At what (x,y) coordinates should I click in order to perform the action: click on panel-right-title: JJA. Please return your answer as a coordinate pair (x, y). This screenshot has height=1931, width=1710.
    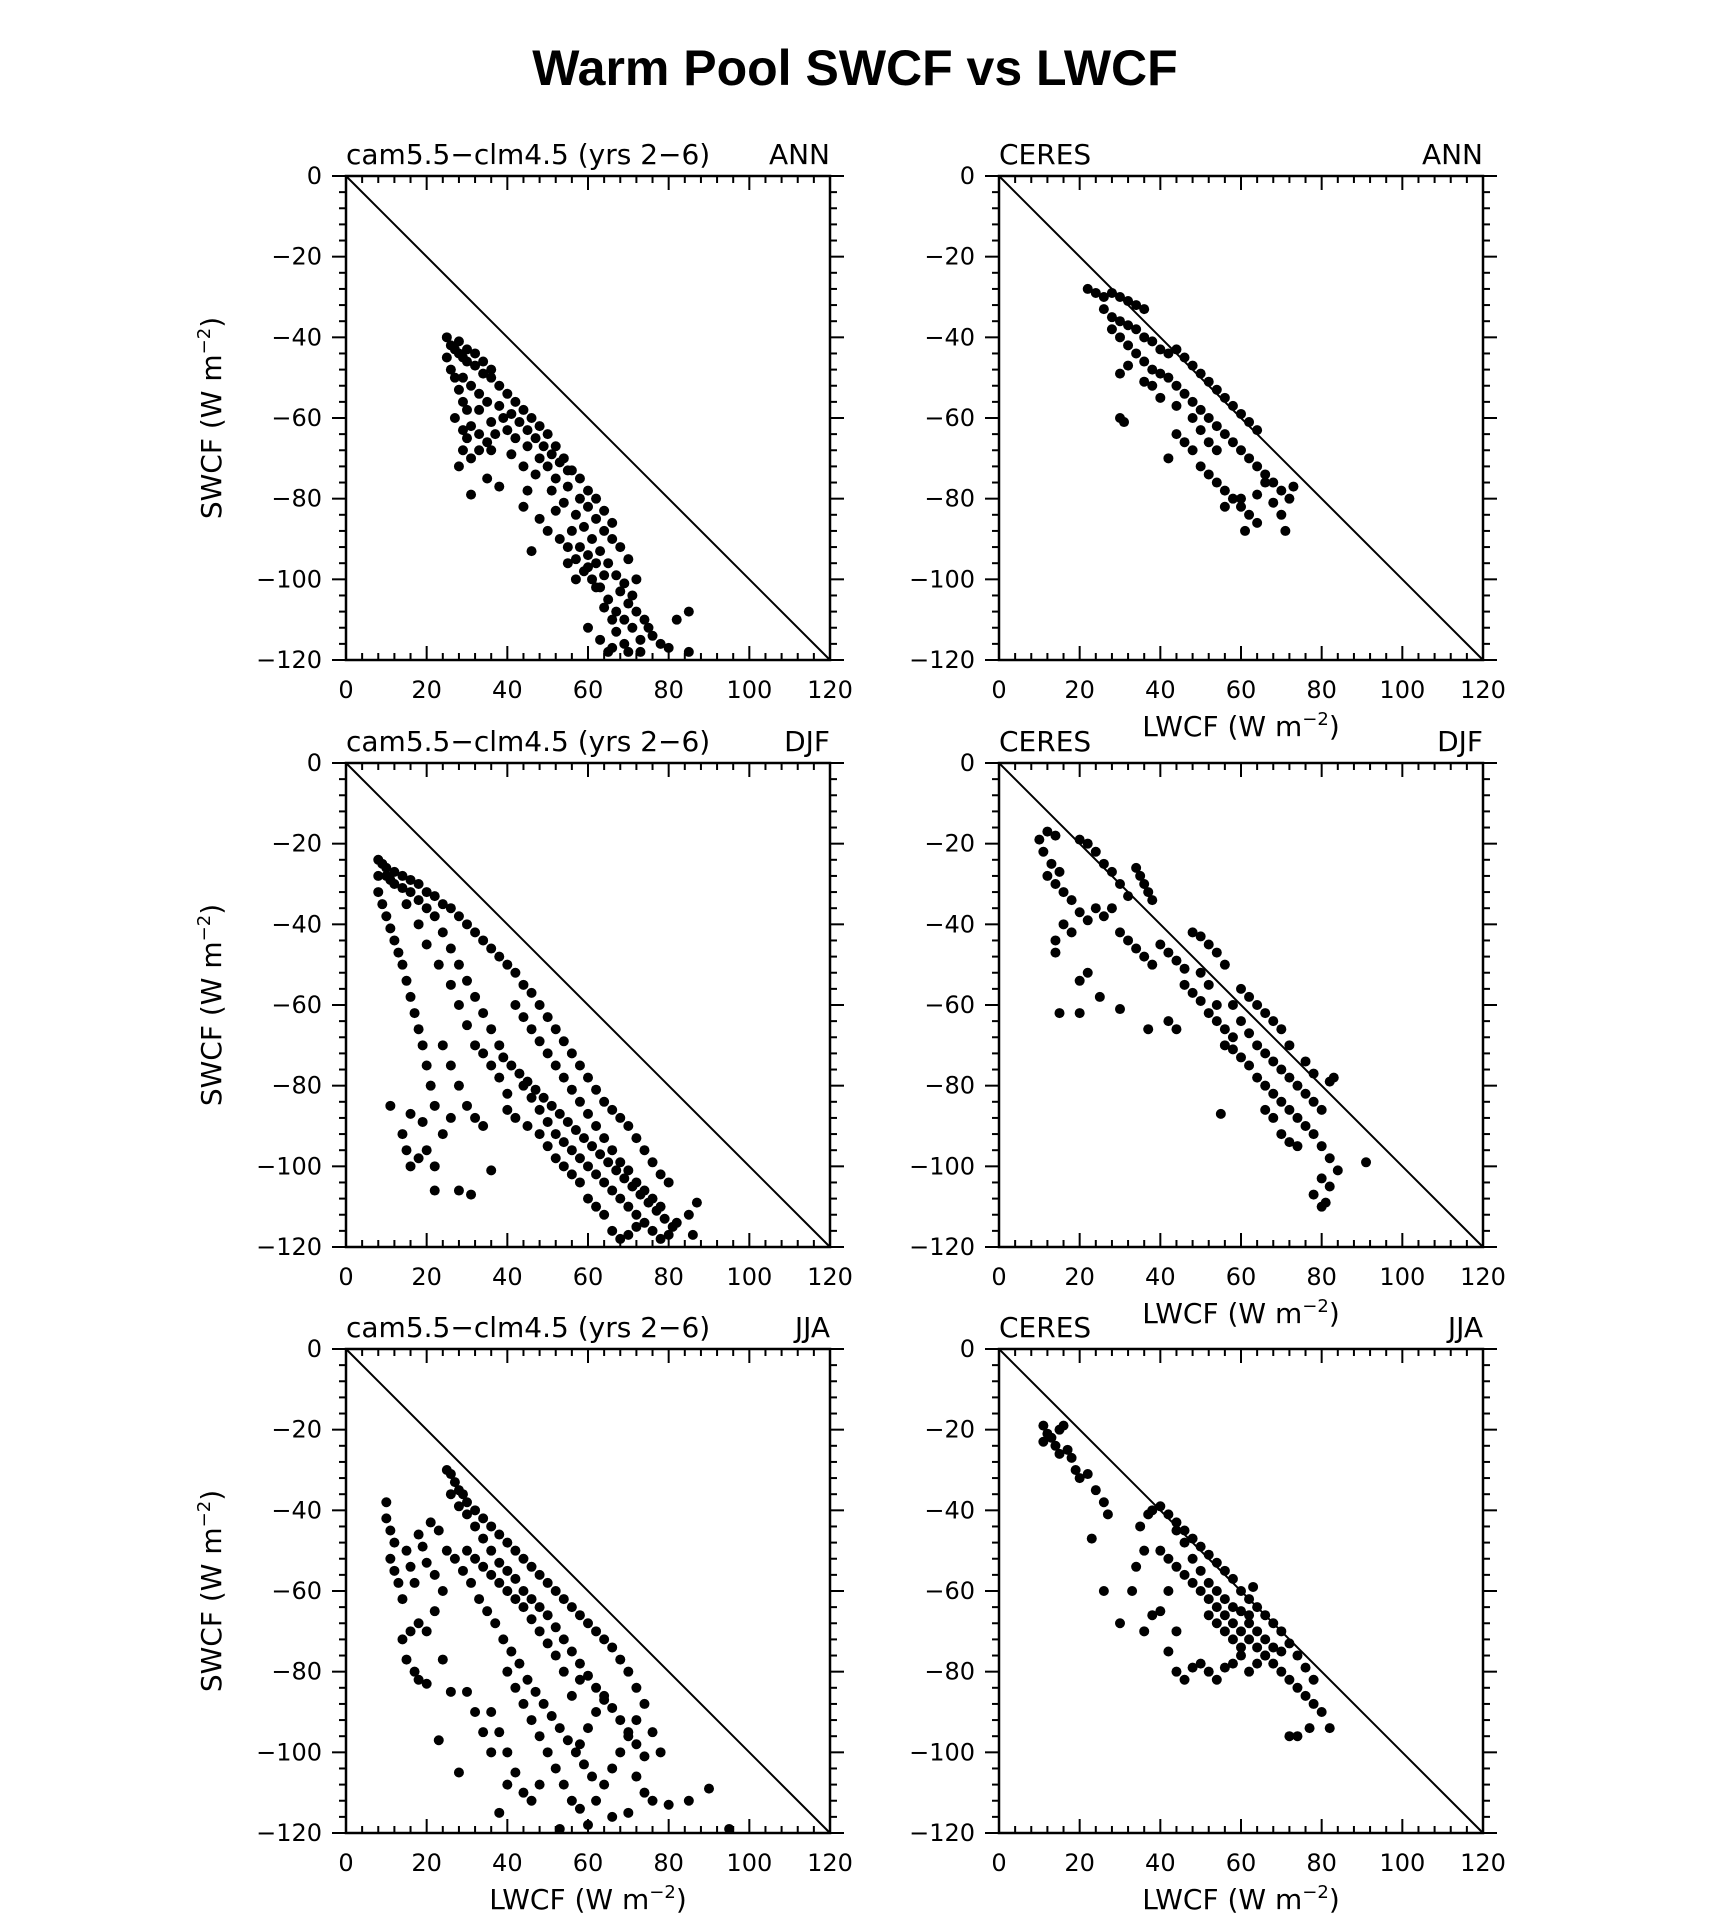
    Looking at the image, I should click on (1464, 1327).